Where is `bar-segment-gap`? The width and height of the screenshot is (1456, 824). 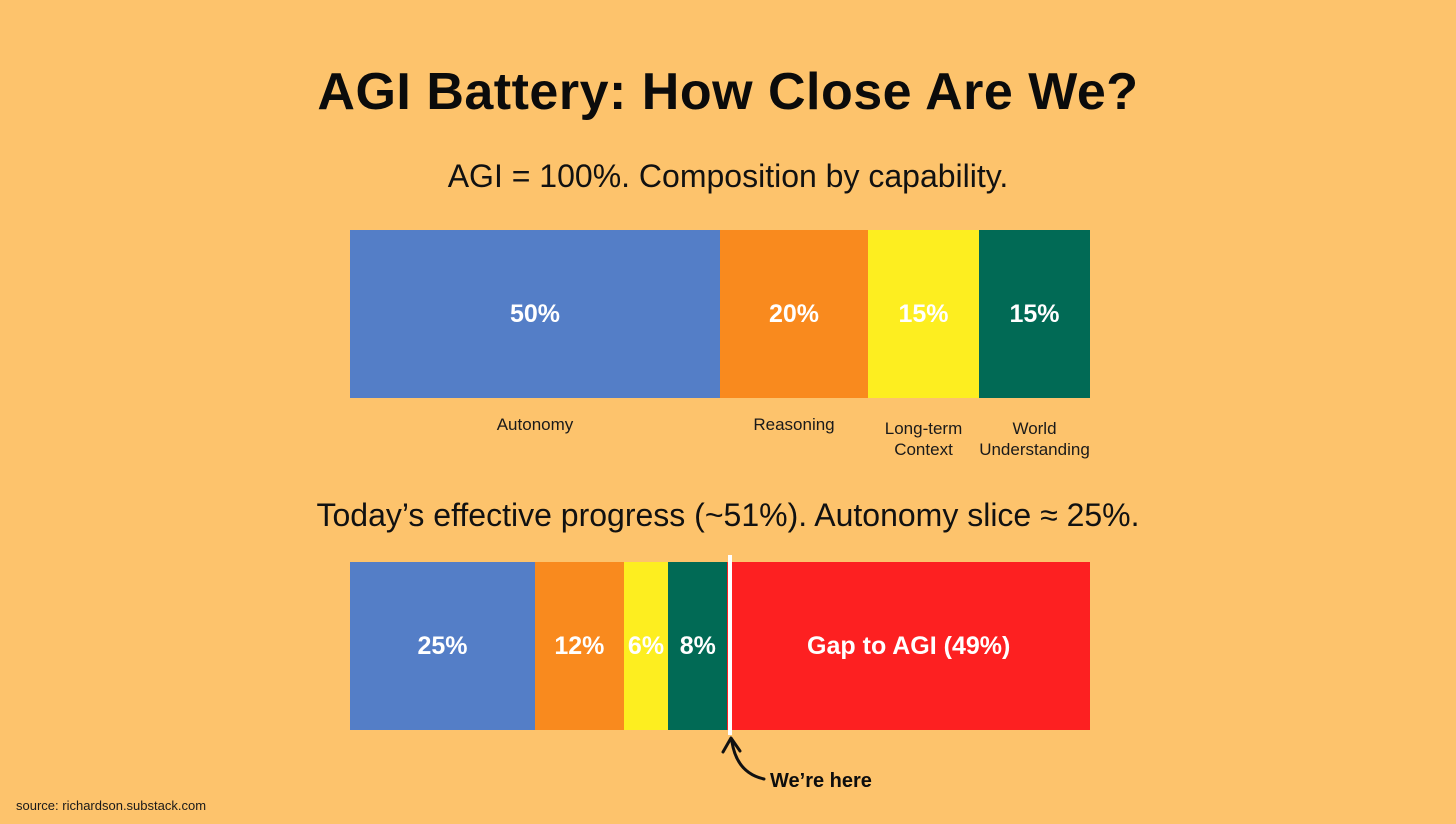 bar-segment-gap is located at coordinates (908, 646).